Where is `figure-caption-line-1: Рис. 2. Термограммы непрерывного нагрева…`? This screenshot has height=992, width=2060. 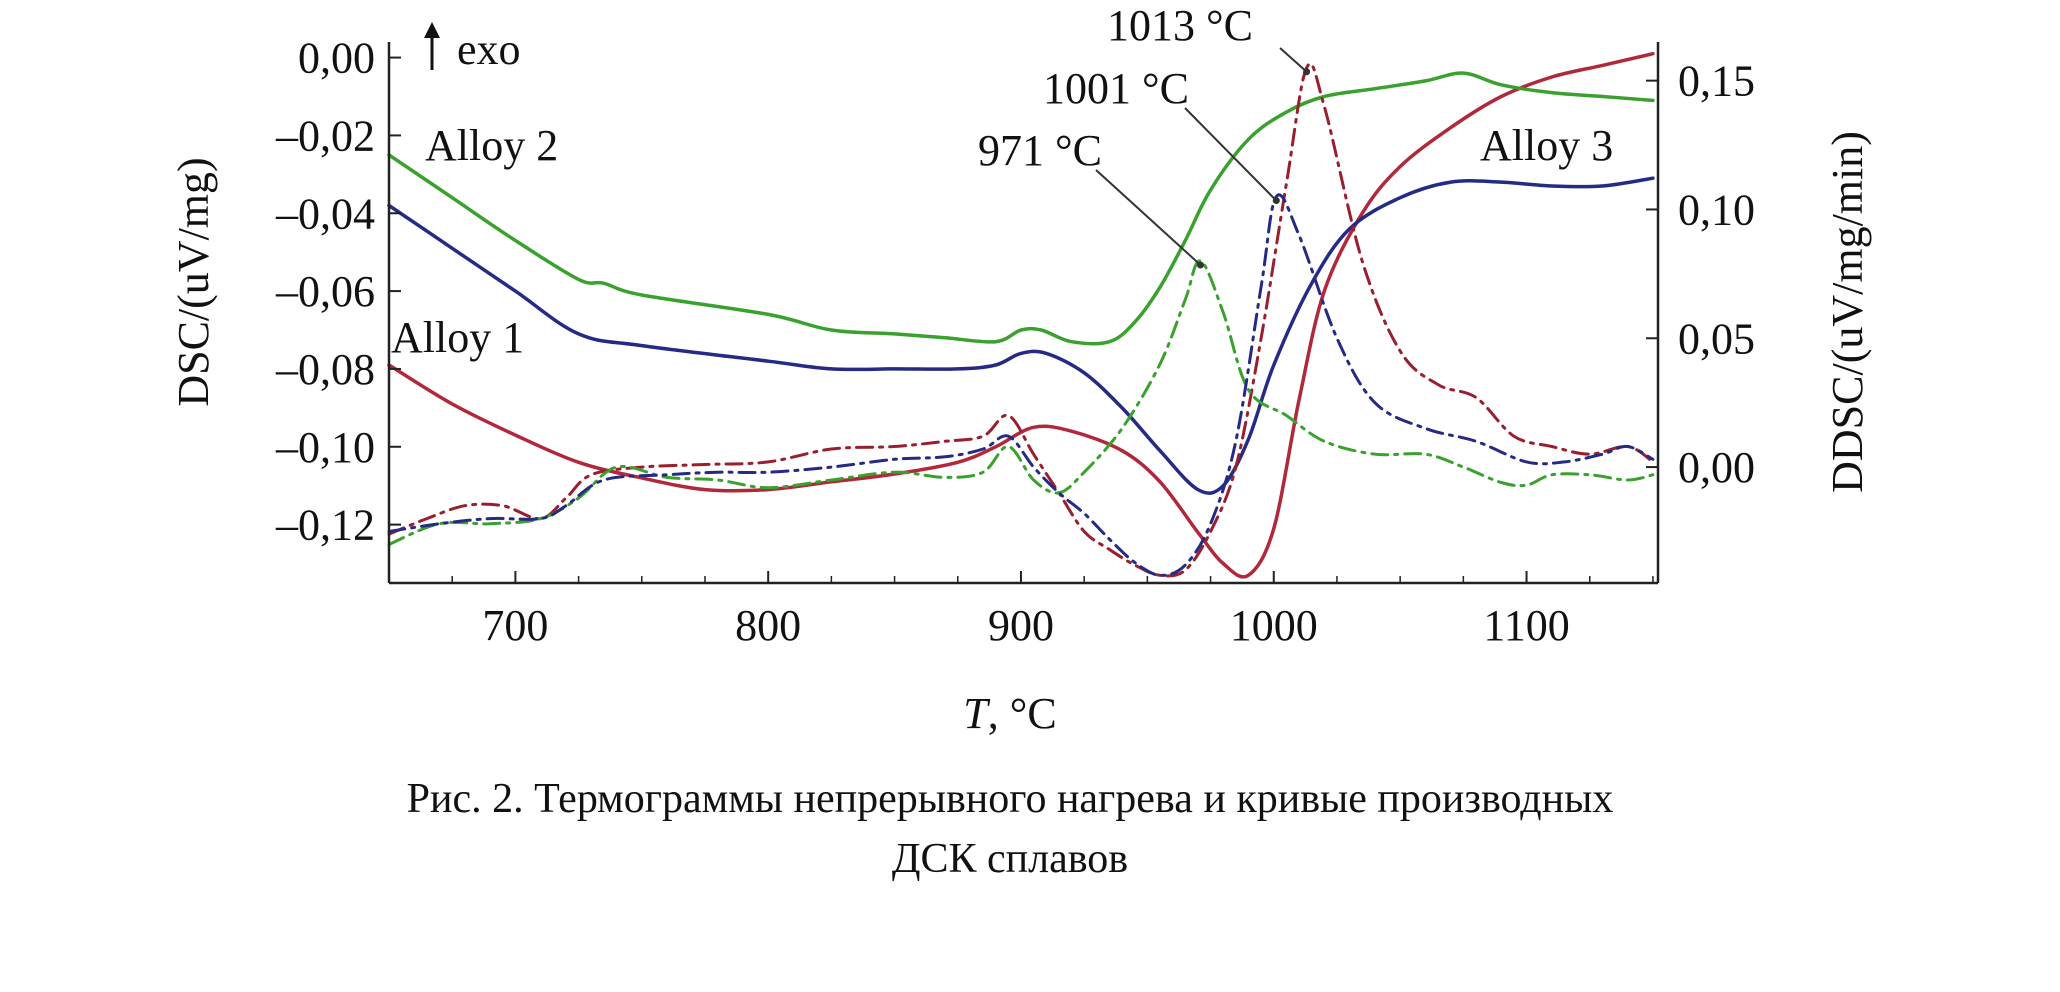 figure-caption-line-1: Рис. 2. Термограммы непрерывного нагрева… is located at coordinates (1010, 799).